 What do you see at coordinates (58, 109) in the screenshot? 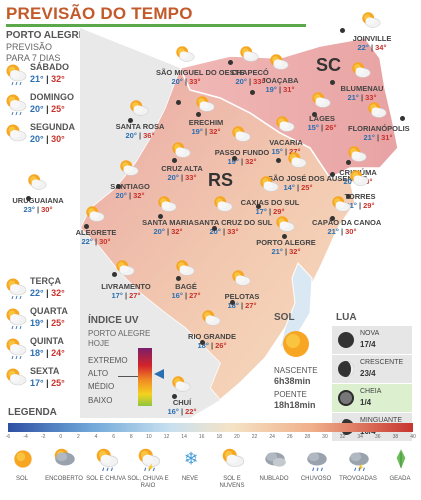
I see `temp-max: 25°` at bounding box center [58, 109].